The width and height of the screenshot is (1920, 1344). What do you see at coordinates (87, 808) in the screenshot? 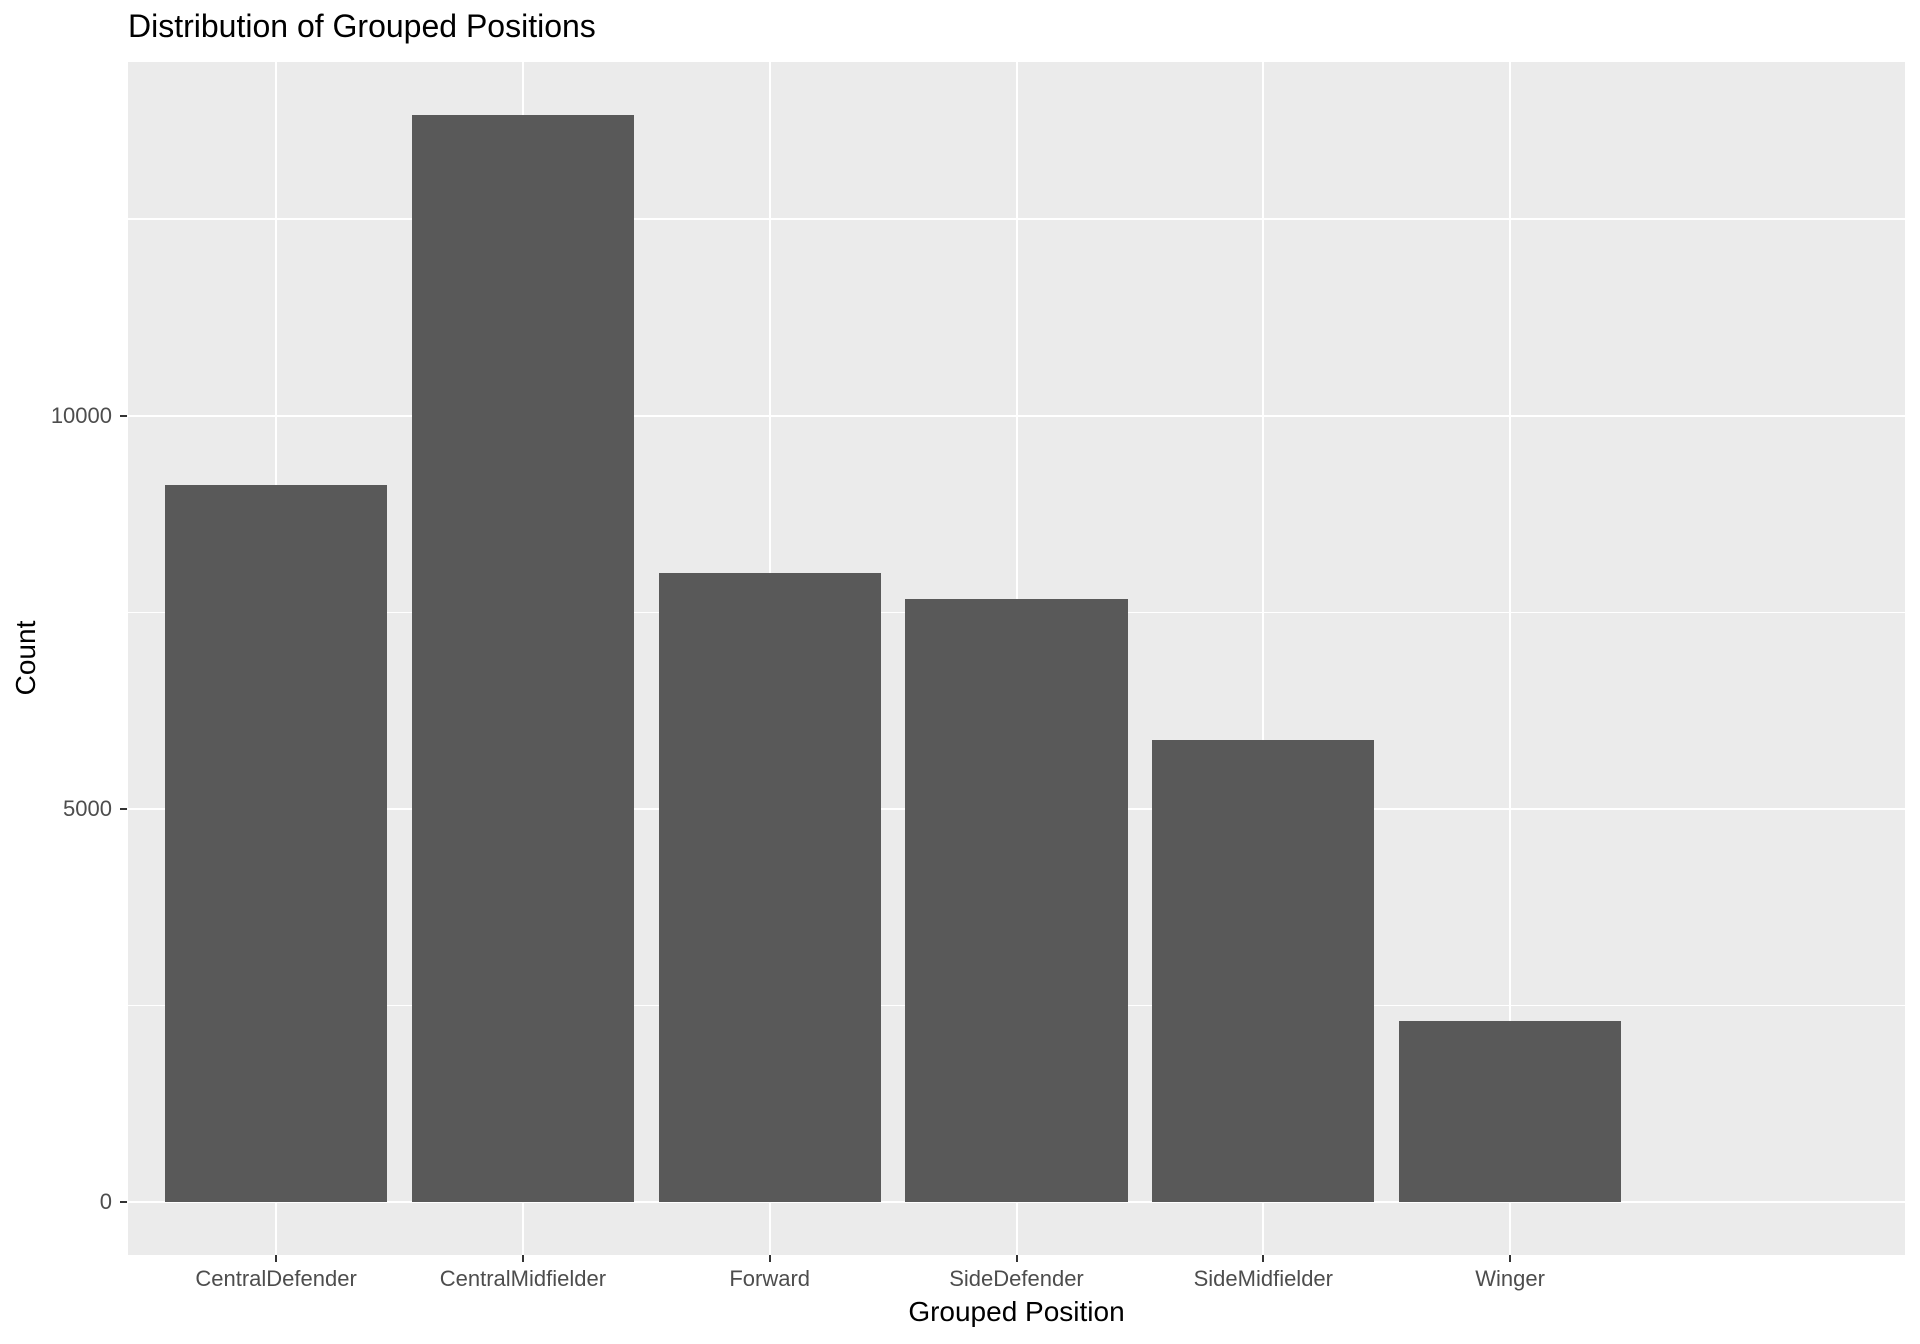
I see `y-tick-label: 5000` at bounding box center [87, 808].